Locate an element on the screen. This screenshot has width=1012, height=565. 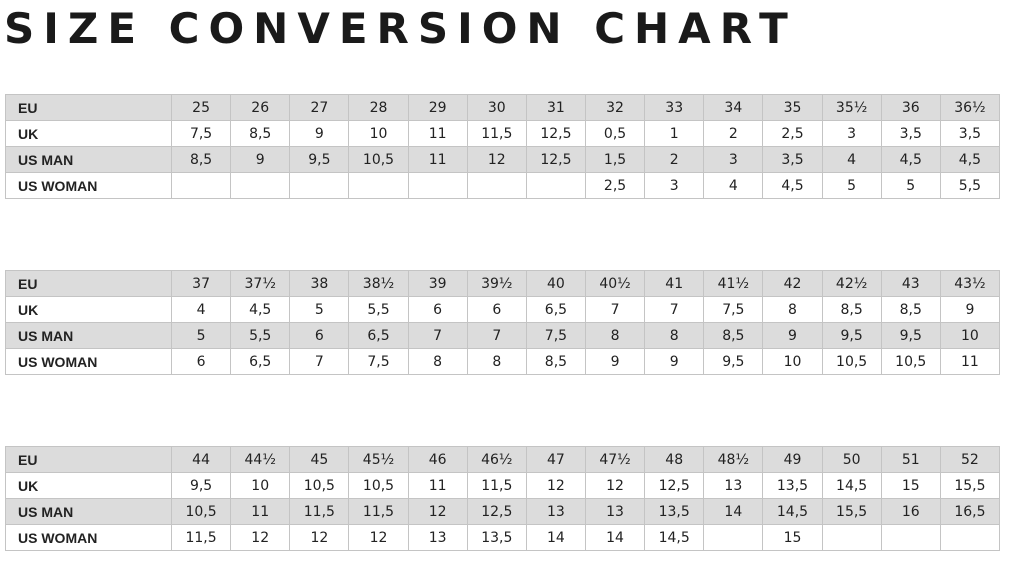
size-cell: 6,5 is located at coordinates (378, 335).